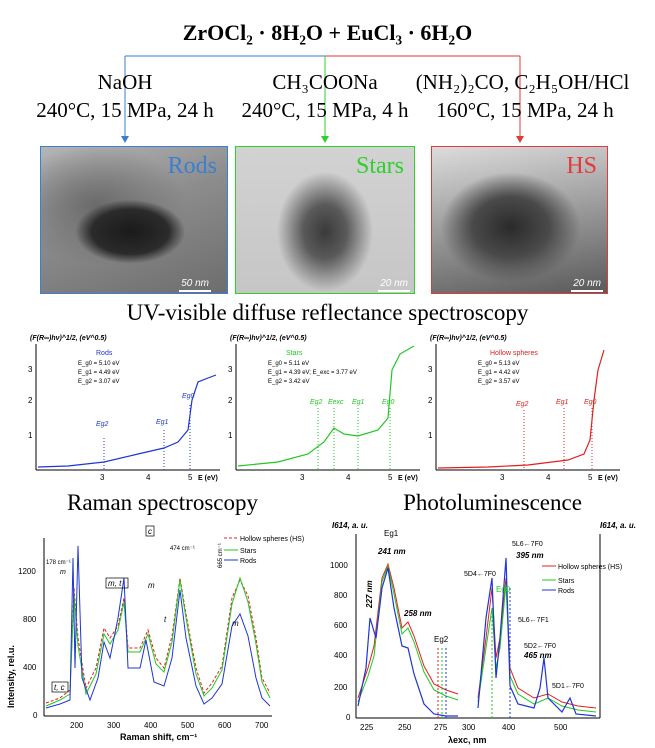 This screenshot has width=655, height=748. Describe the element at coordinates (162, 502) in the screenshot. I see `raman-section-title: Raman spectroscopy` at that location.